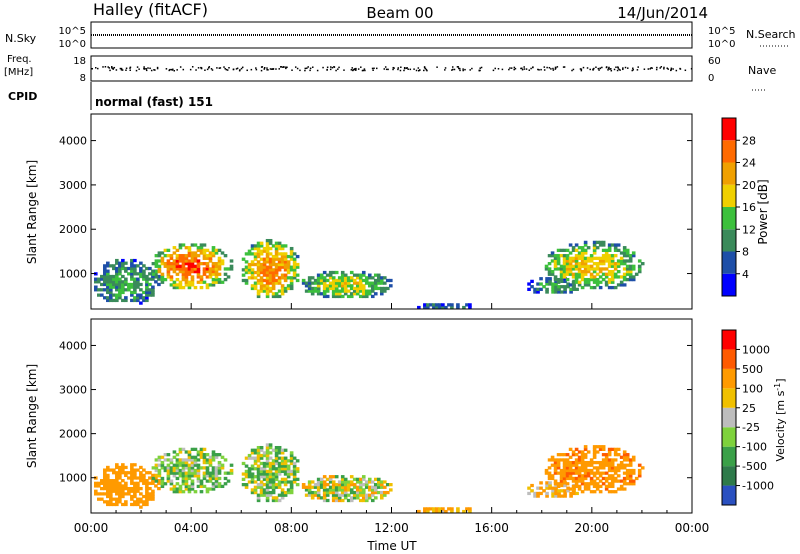 This screenshot has width=800, height=554. What do you see at coordinates (771, 34) in the screenshot?
I see `nsearch-label: N.Search` at bounding box center [771, 34].